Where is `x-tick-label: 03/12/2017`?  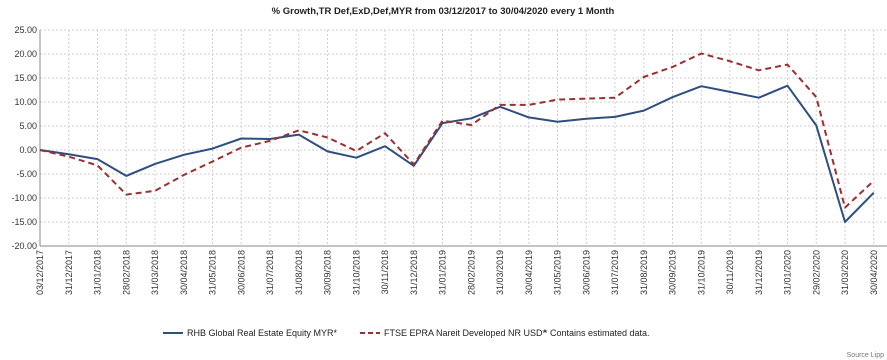
x-tick-label: 03/12/2017 is located at coordinates (40, 272).